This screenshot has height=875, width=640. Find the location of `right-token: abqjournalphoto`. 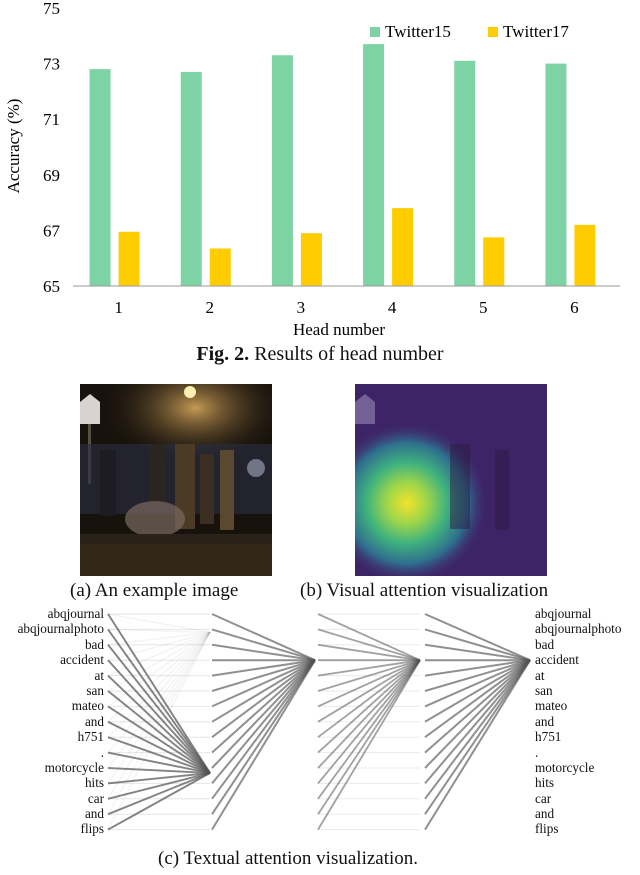

right-token: abqjournalphoto is located at coordinates (578, 629).